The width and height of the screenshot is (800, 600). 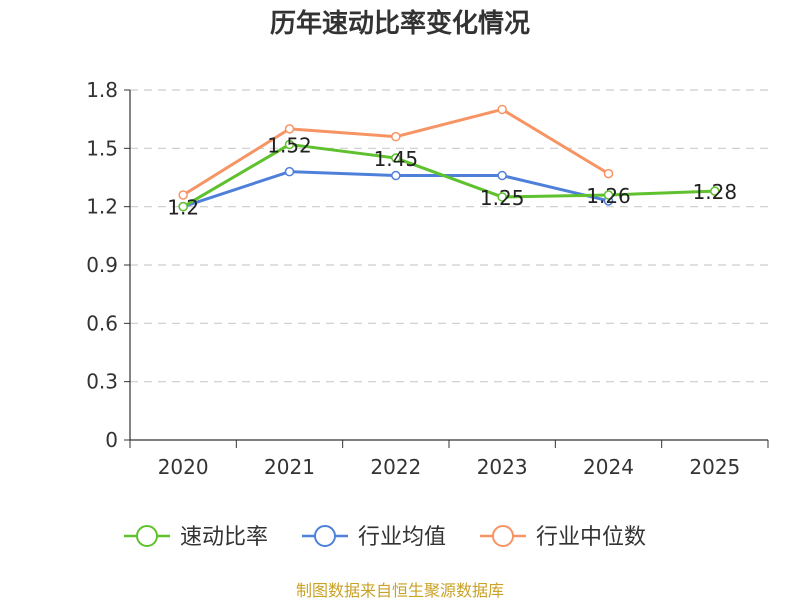 What do you see at coordinates (102, 148) in the screenshot?
I see `y-tick-label: 1.5` at bounding box center [102, 148].